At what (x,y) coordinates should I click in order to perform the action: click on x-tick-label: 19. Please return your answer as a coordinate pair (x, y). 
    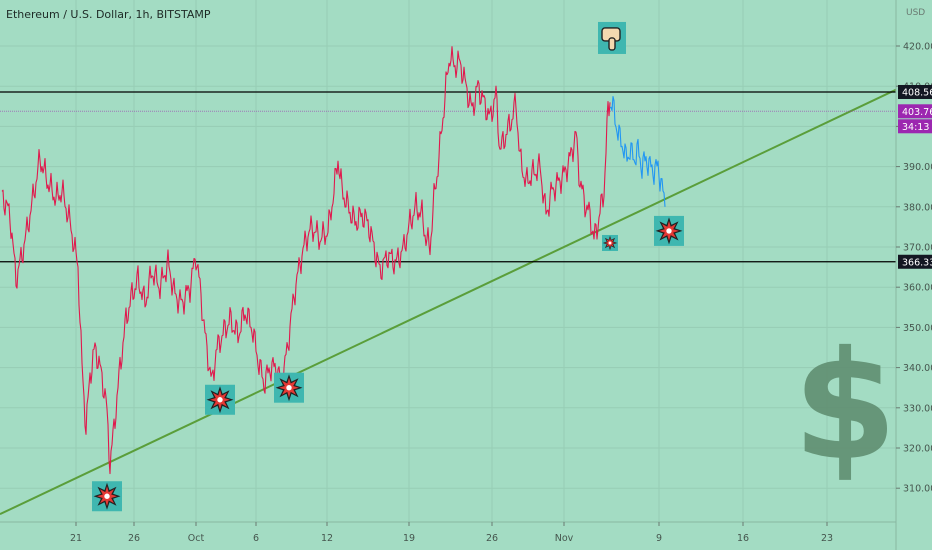
    Looking at the image, I should click on (409, 538).